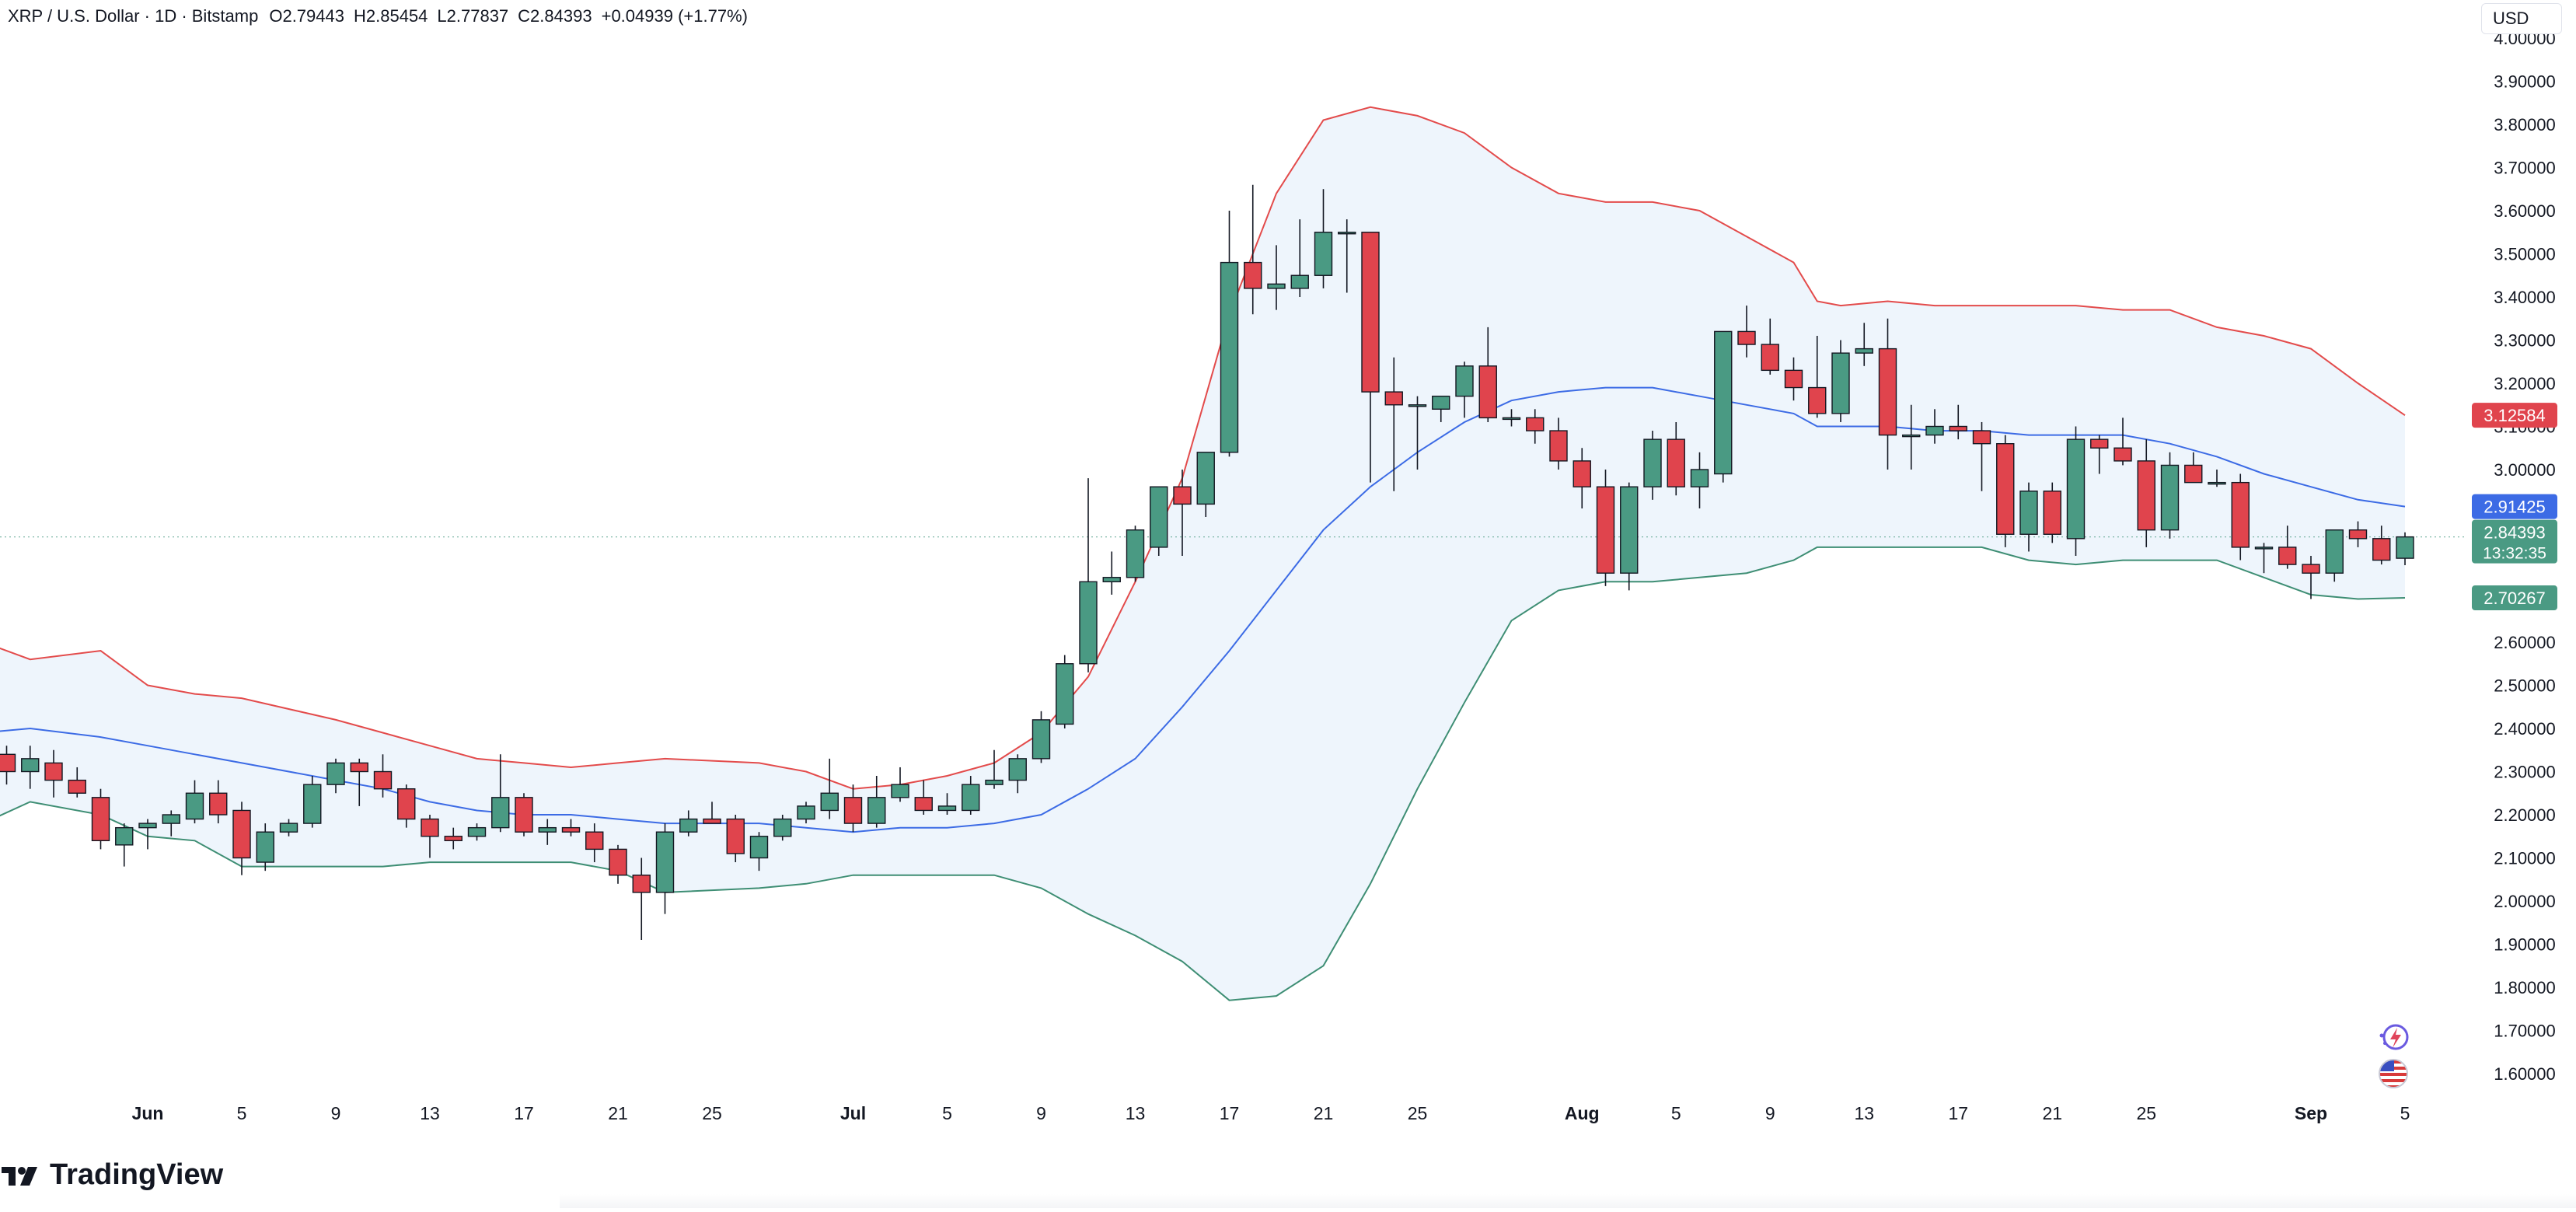  Describe the element at coordinates (2311, 1113) in the screenshot. I see `x-tick-label: Sep` at that location.